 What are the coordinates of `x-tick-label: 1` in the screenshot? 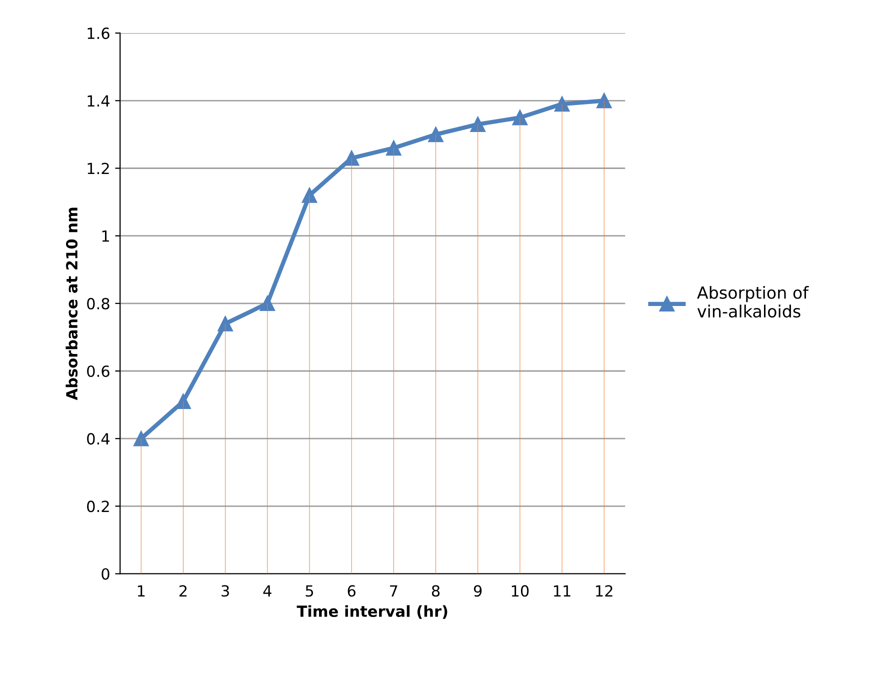 It's located at (141, 590).